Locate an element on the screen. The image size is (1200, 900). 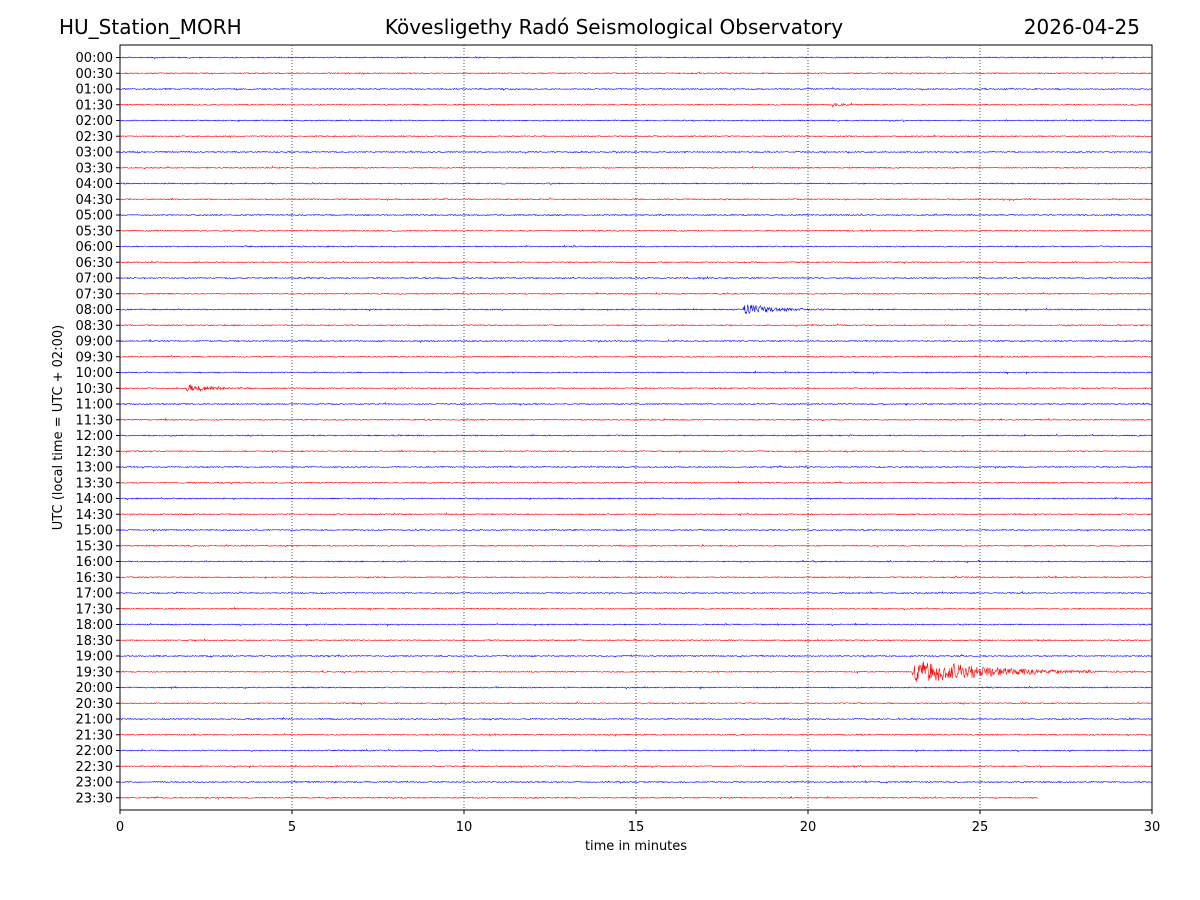
y-tick-label: 09:00 is located at coordinates (94, 342).